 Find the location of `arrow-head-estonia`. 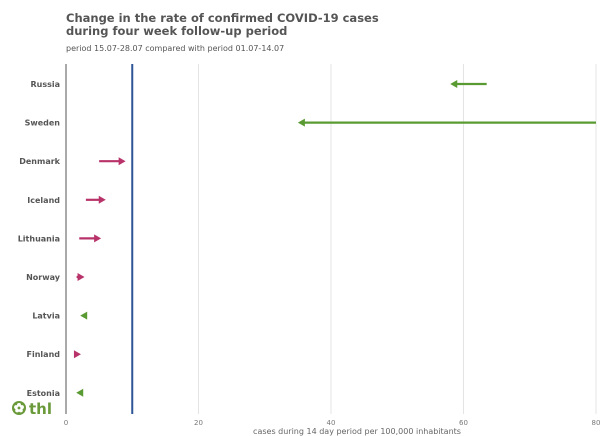

arrow-head-estonia is located at coordinates (80, 392).